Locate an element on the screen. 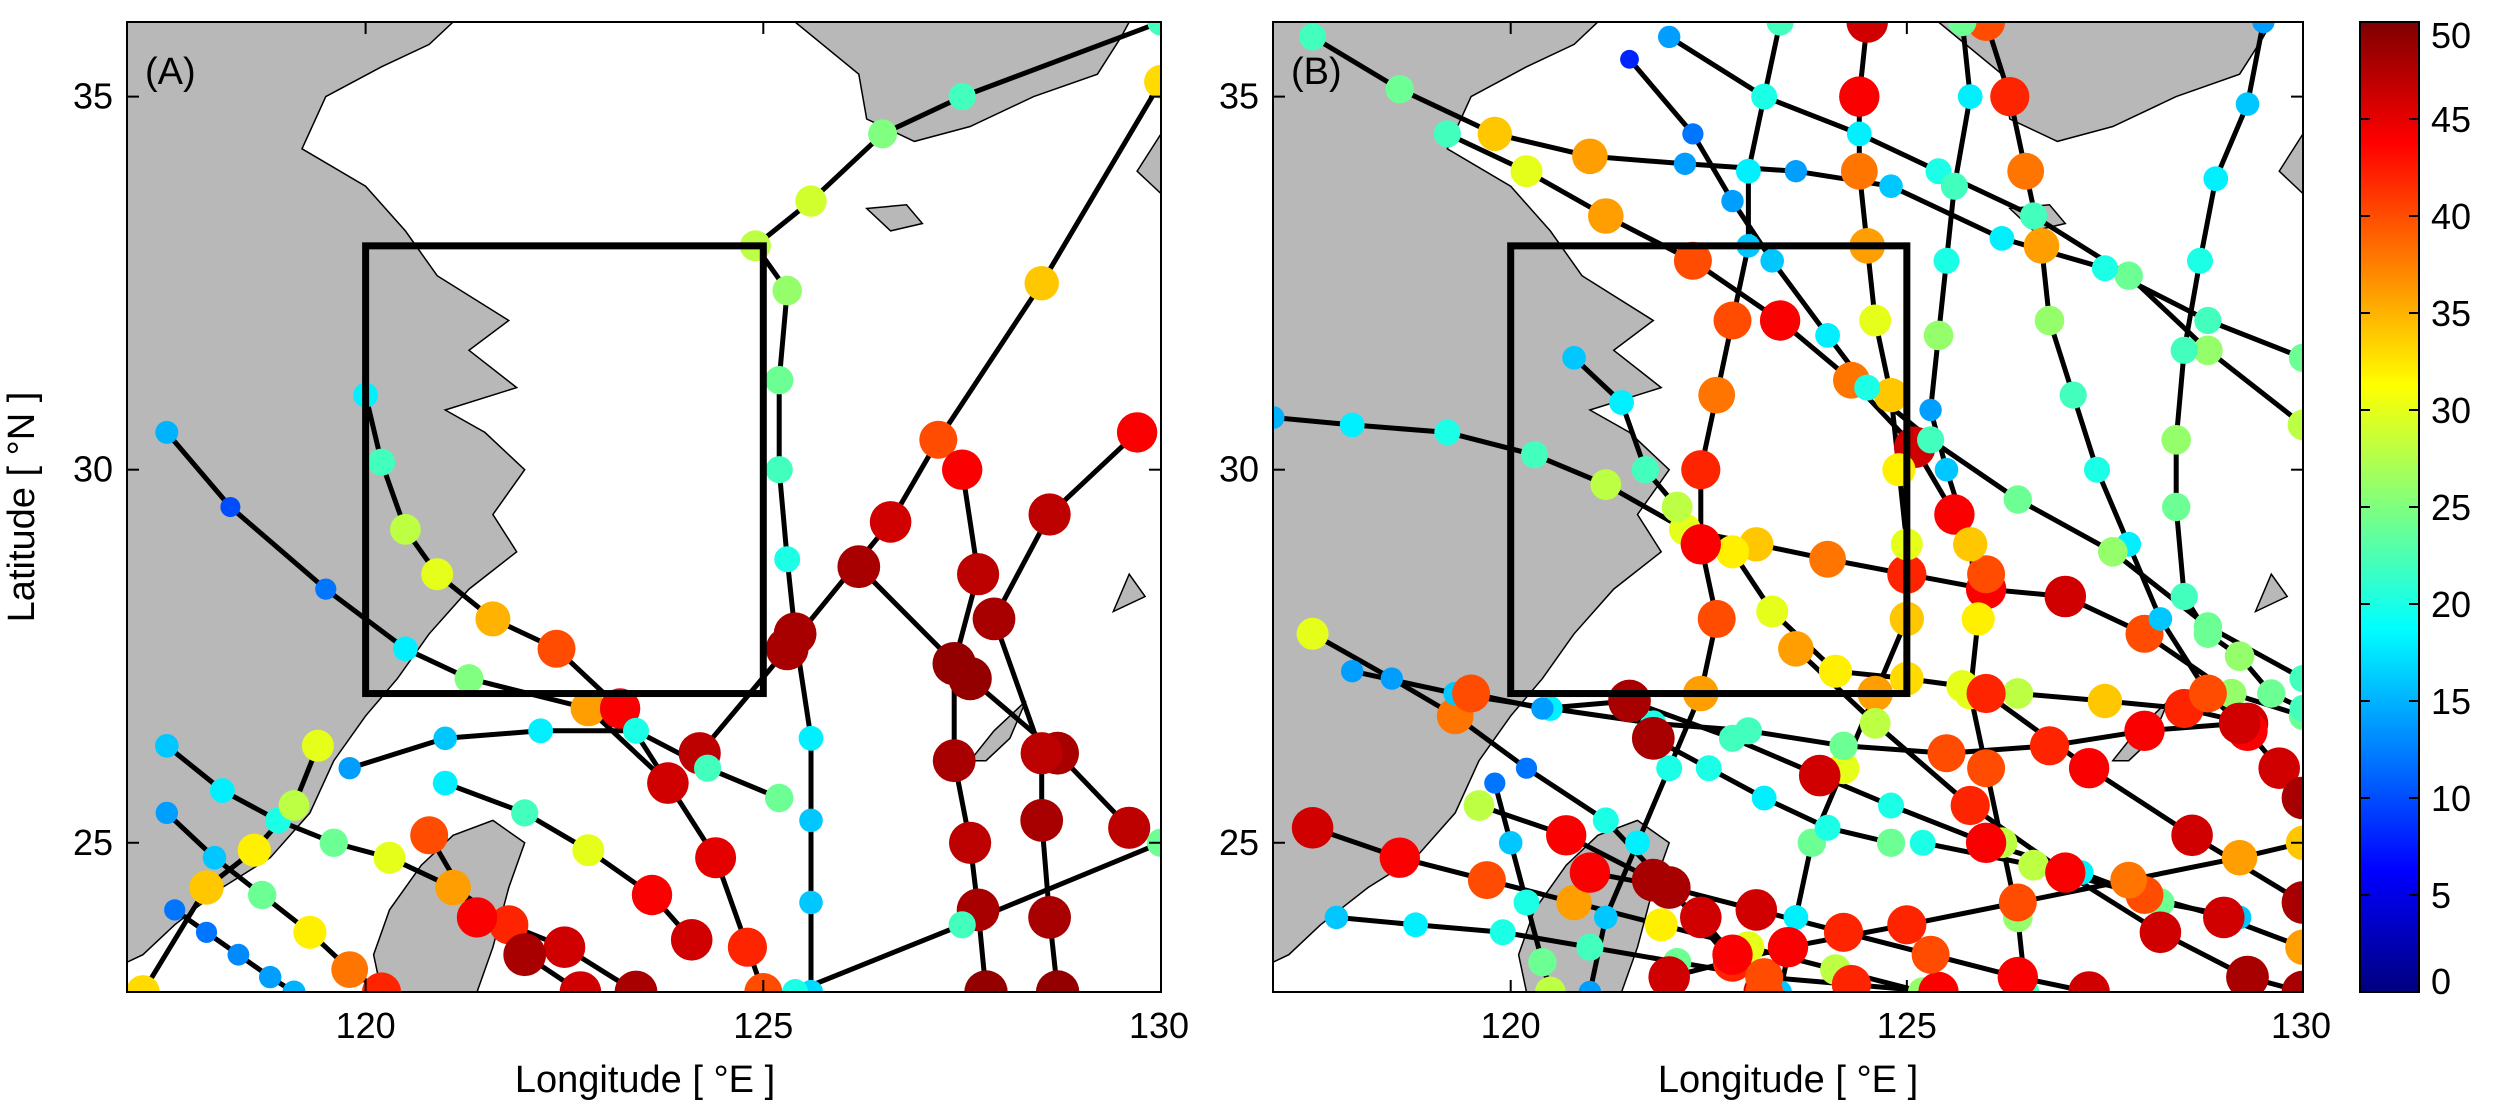 This screenshot has height=1109, width=2500. colorbar-tick-label: 30 is located at coordinates (2451, 410).